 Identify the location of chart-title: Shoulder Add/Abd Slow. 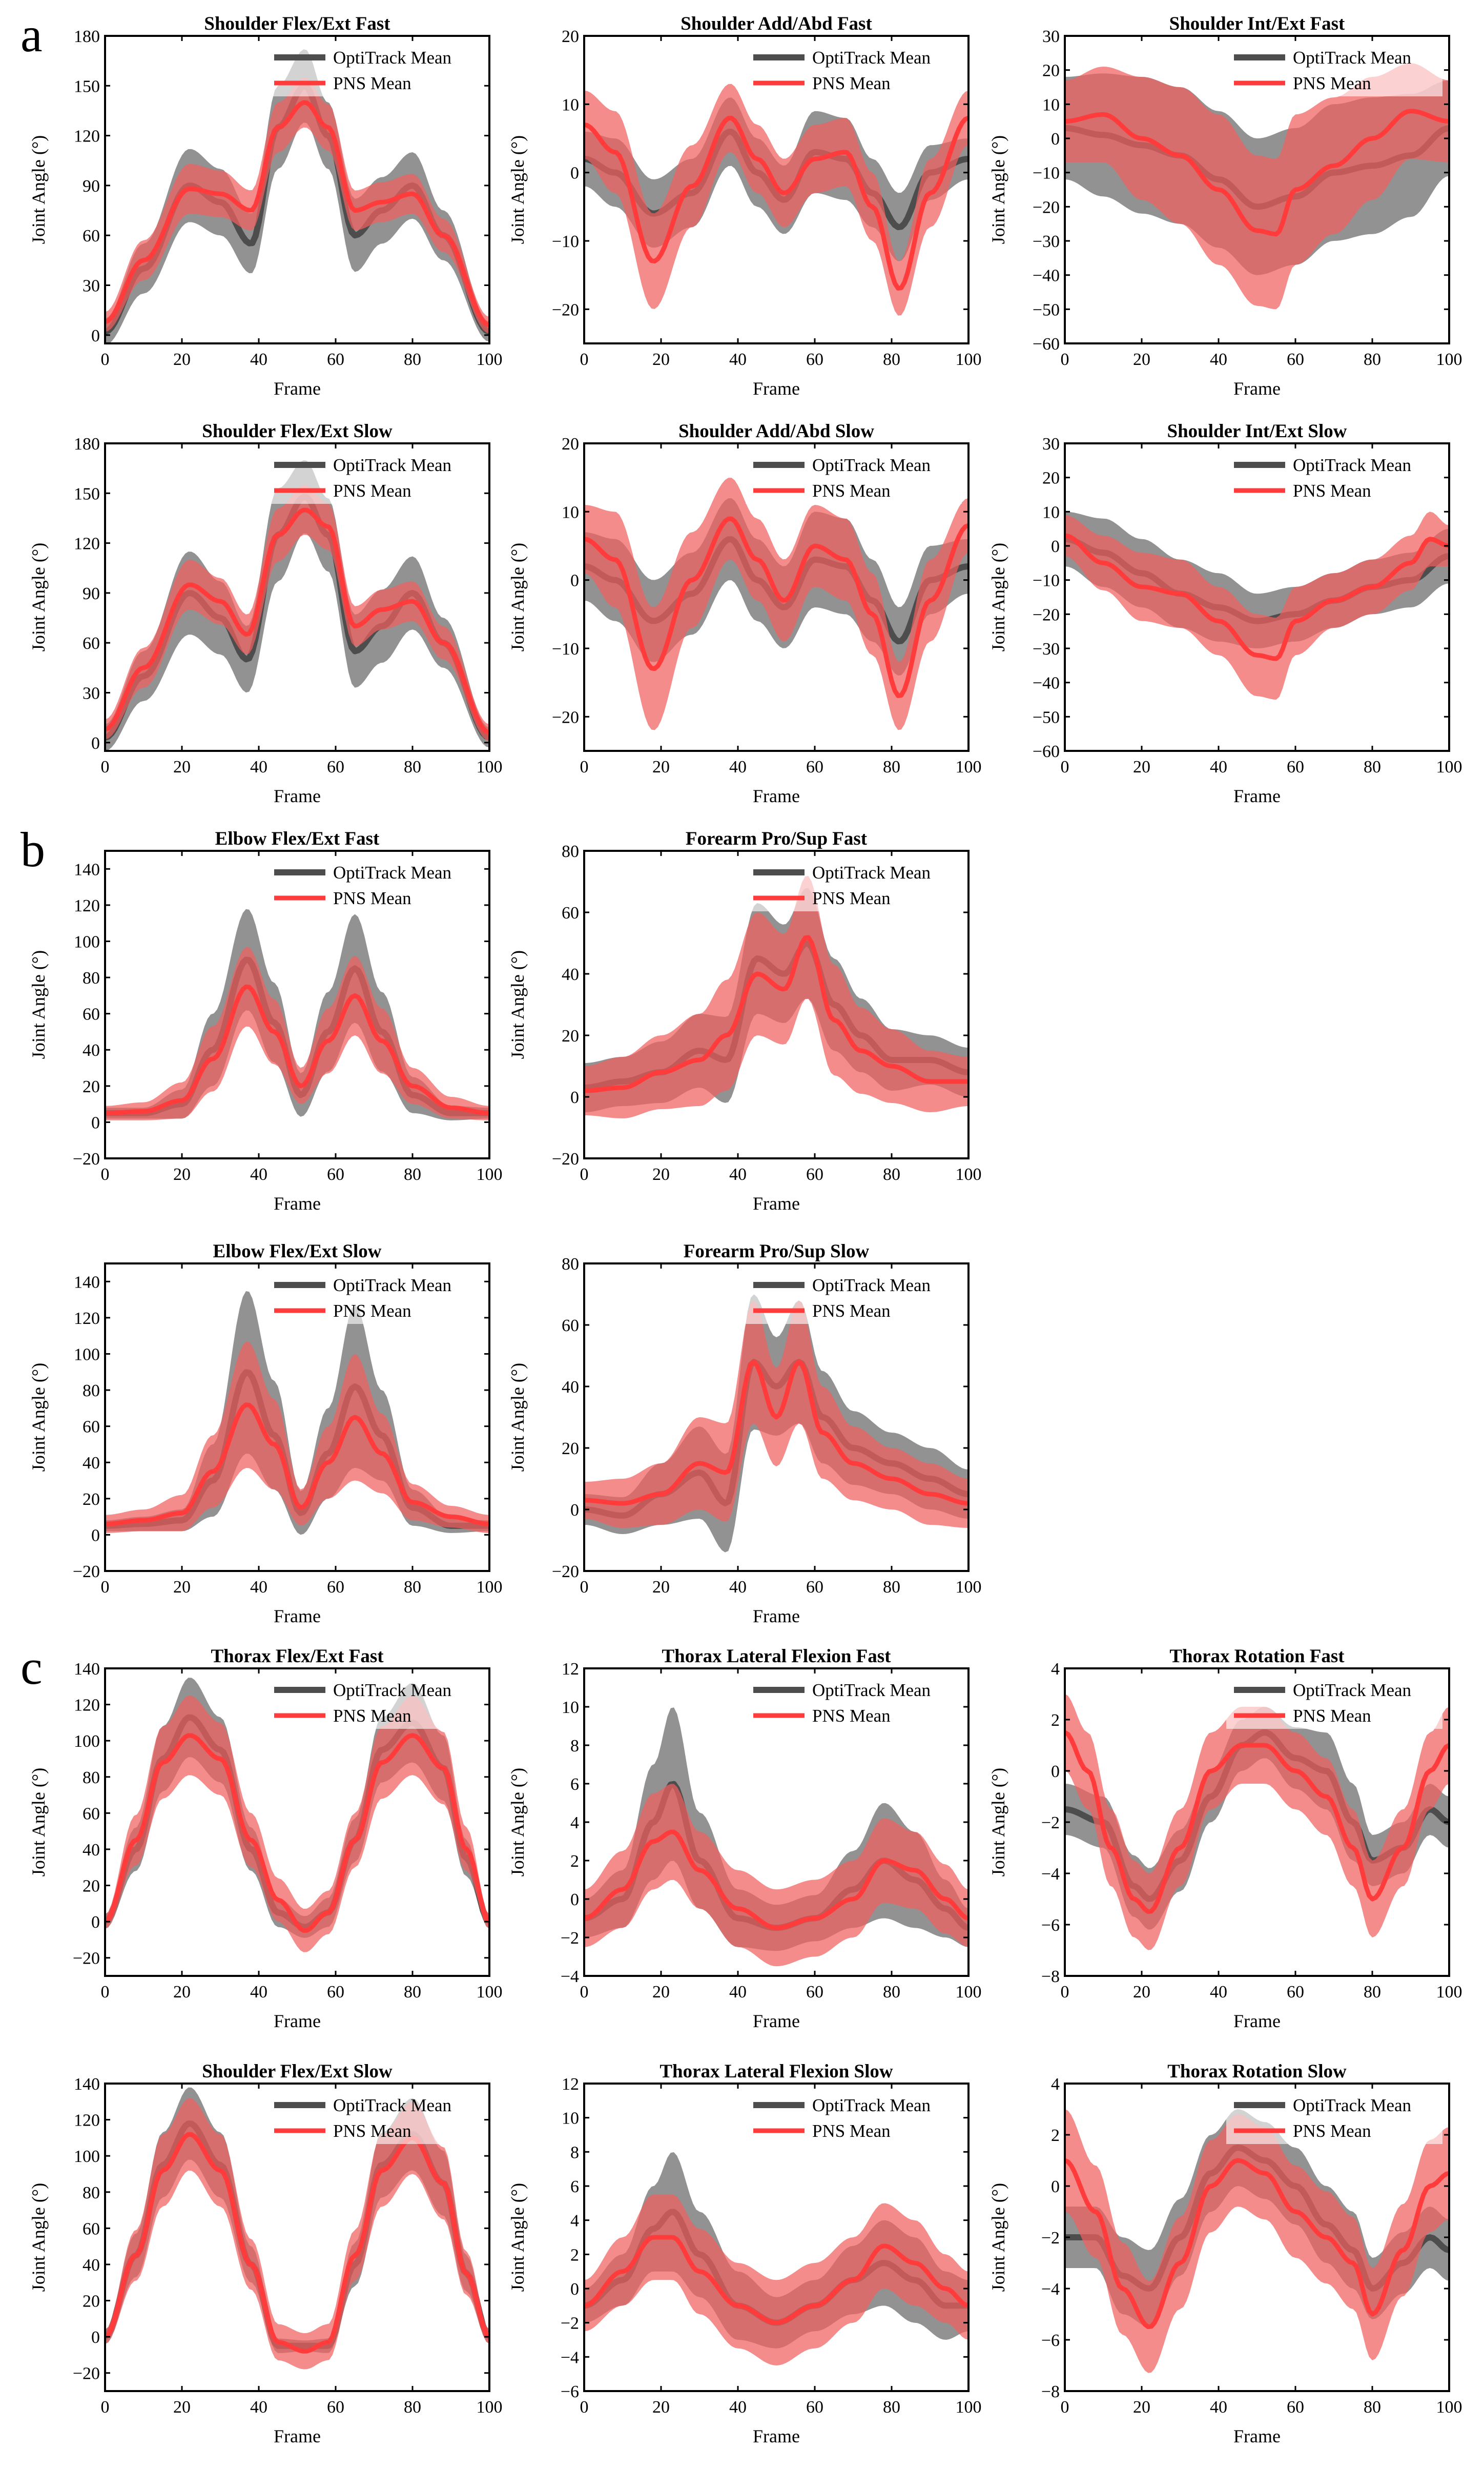
(776, 431).